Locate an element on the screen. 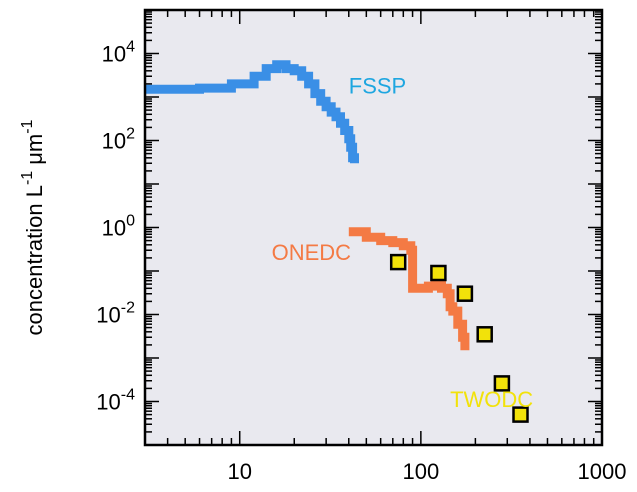 Image resolution: width=637 pixels, height=492 pixels. series-label-twodc: TWODC is located at coordinates (491, 399).